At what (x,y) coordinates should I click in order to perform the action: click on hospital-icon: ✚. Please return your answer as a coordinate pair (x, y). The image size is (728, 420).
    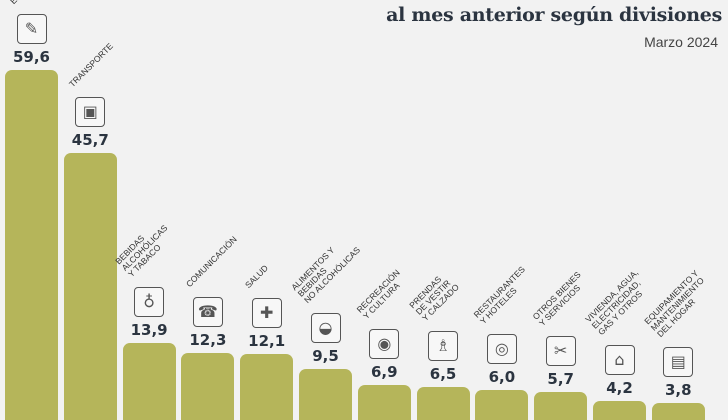
    Looking at the image, I should click on (266, 312).